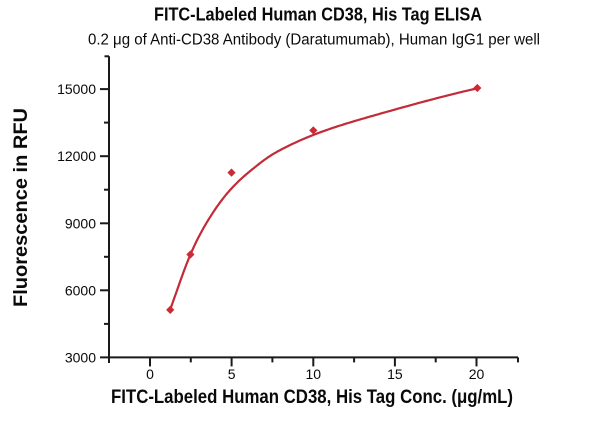 The image size is (600, 421). What do you see at coordinates (80, 357) in the screenshot?
I see `svg-text: 3000` at bounding box center [80, 357].